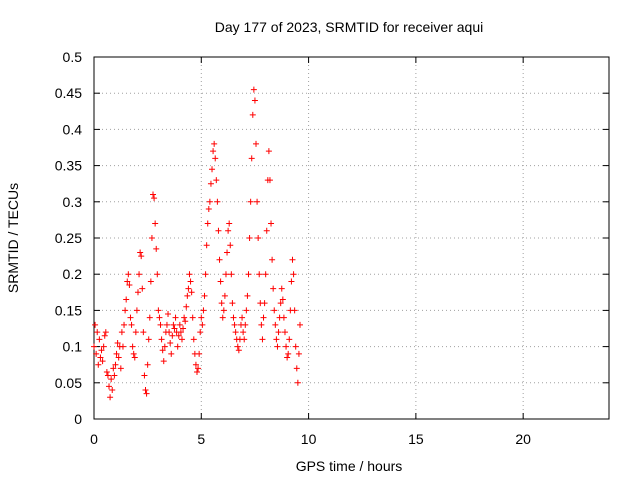  Describe the element at coordinates (201, 439) in the screenshot. I see `x-tick-label: 5` at that location.